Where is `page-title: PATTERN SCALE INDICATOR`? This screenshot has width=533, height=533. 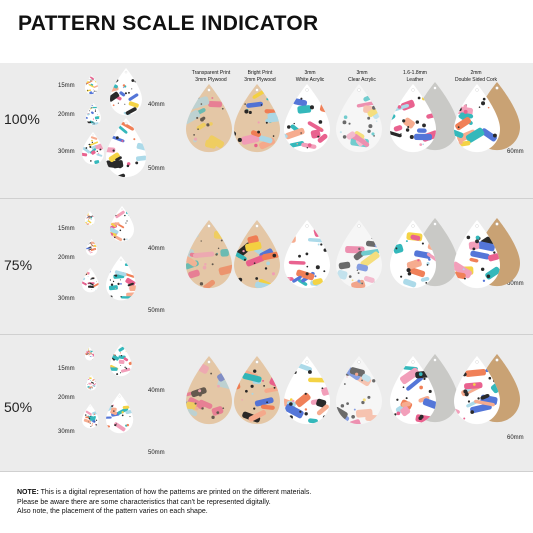 page-title: PATTERN SCALE INDICATOR is located at coordinates (168, 23).